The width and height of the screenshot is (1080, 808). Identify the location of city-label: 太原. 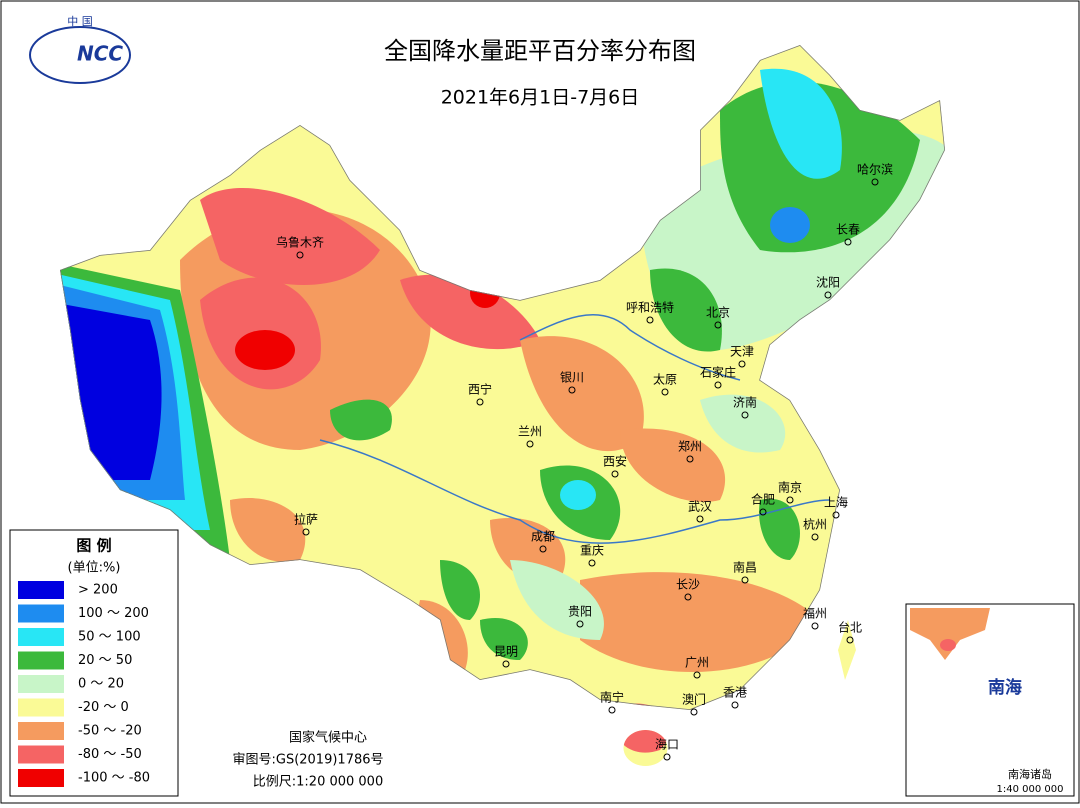
(665, 379).